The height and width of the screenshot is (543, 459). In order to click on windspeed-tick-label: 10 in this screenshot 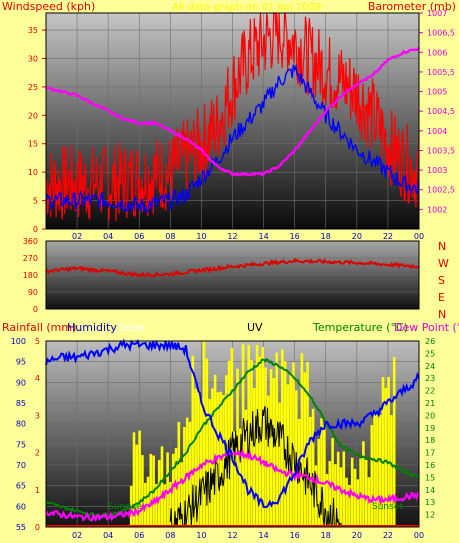, I will do `click(33, 172)`.